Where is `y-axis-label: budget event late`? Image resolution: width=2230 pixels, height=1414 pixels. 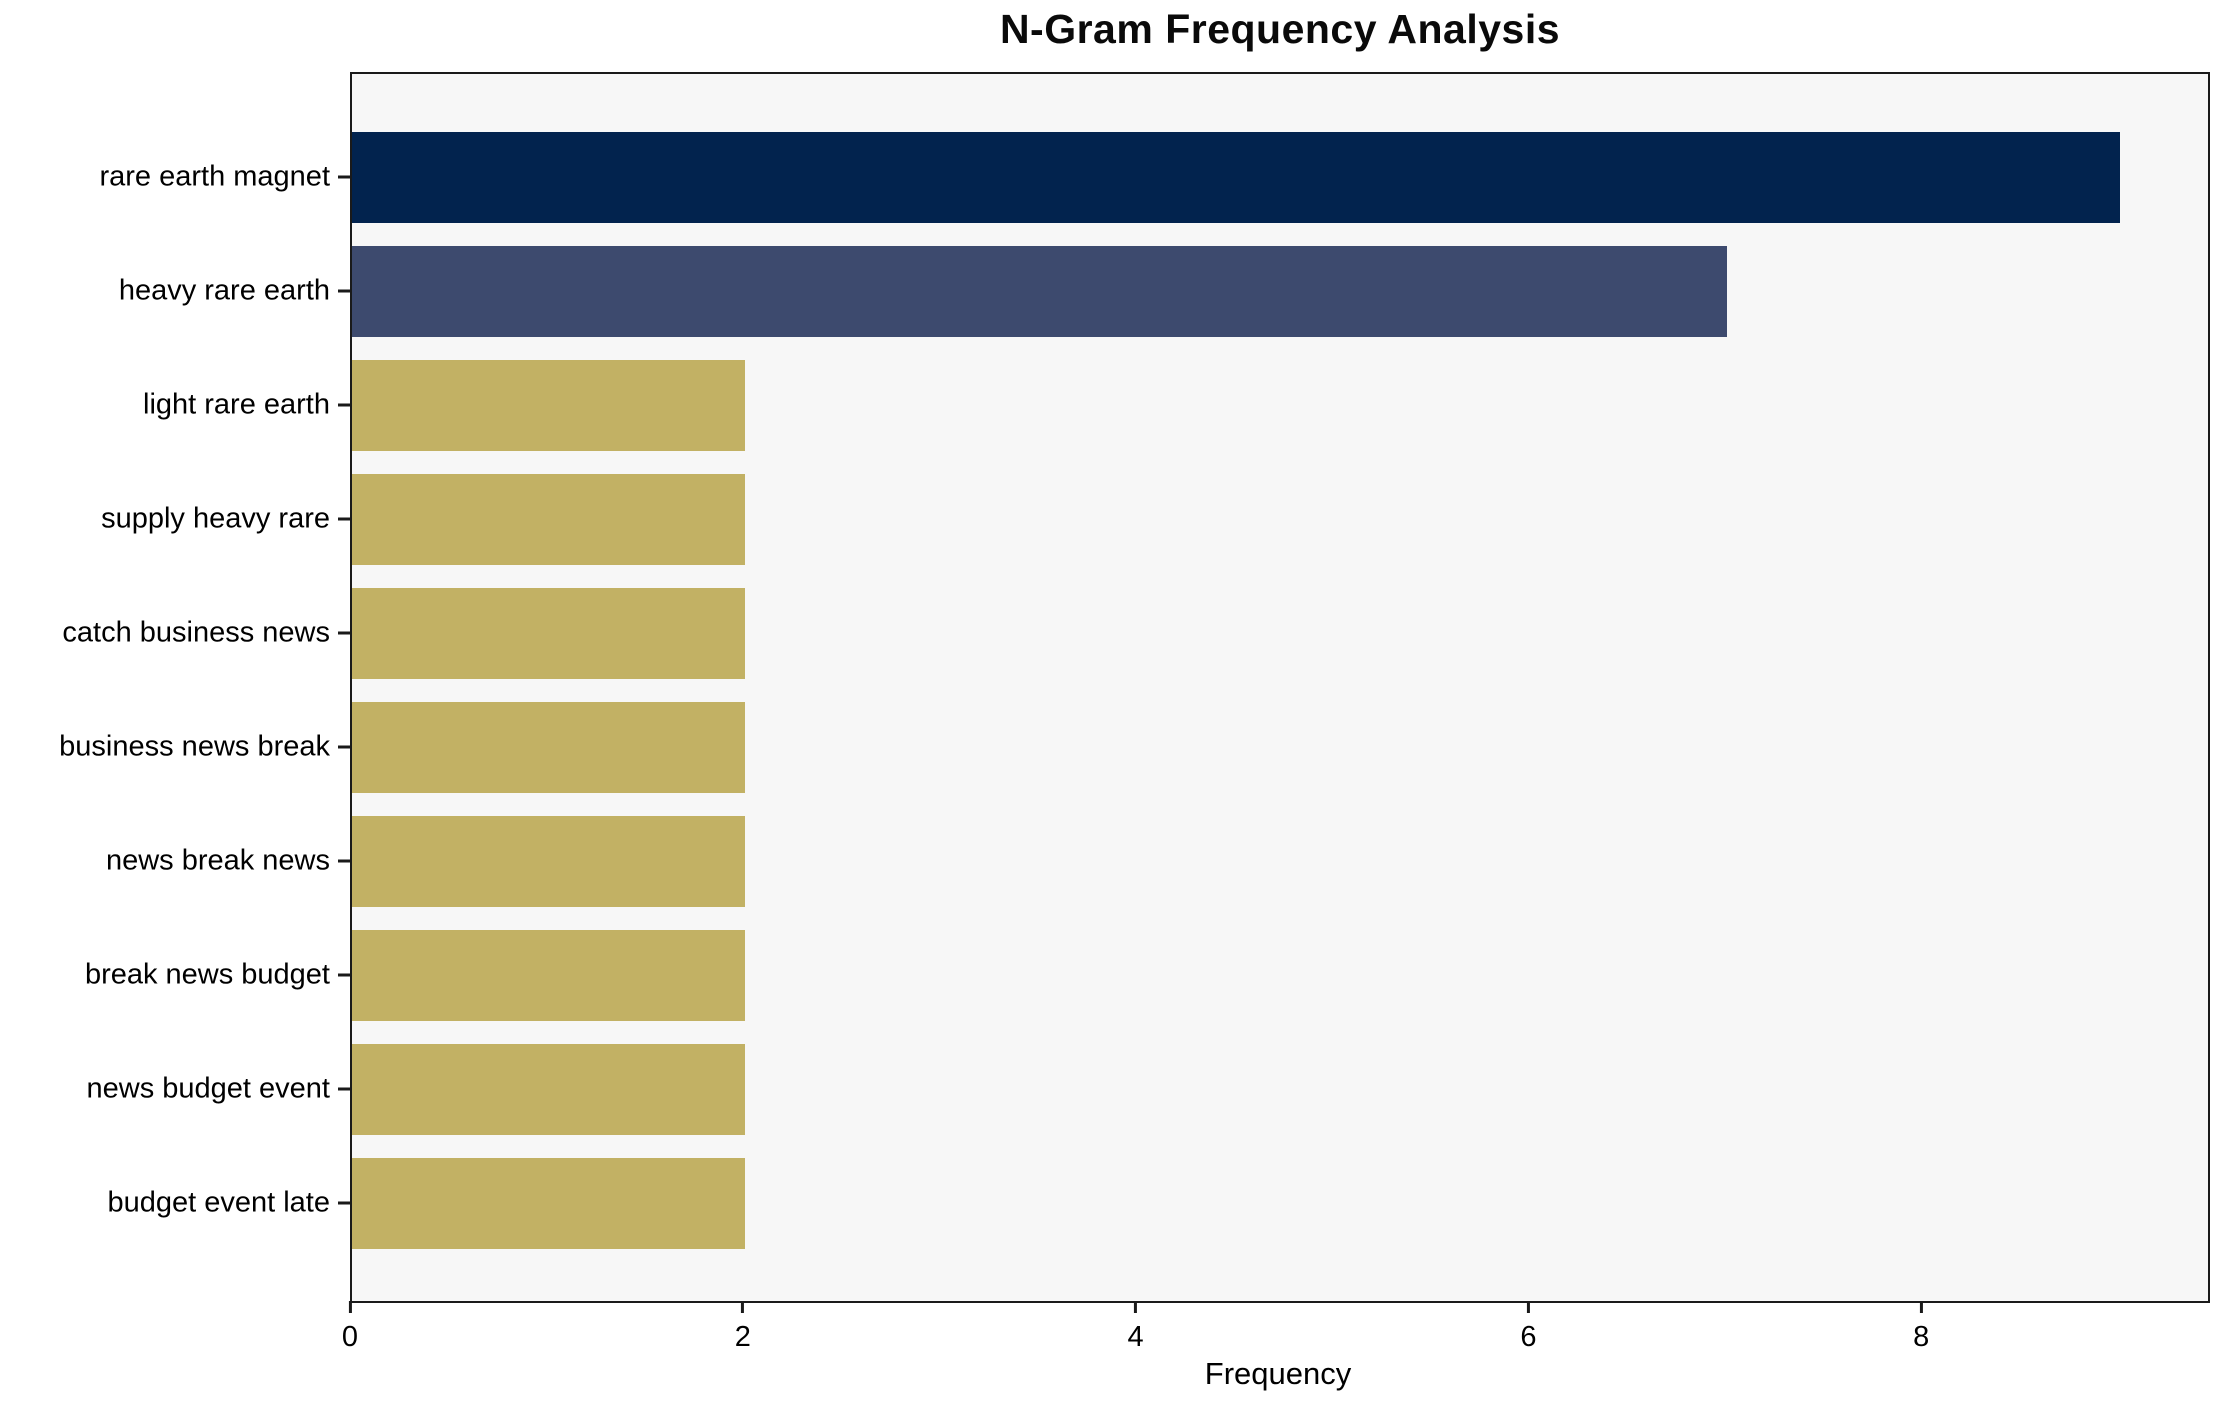 y-axis-label: budget event late is located at coordinates (218, 1202).